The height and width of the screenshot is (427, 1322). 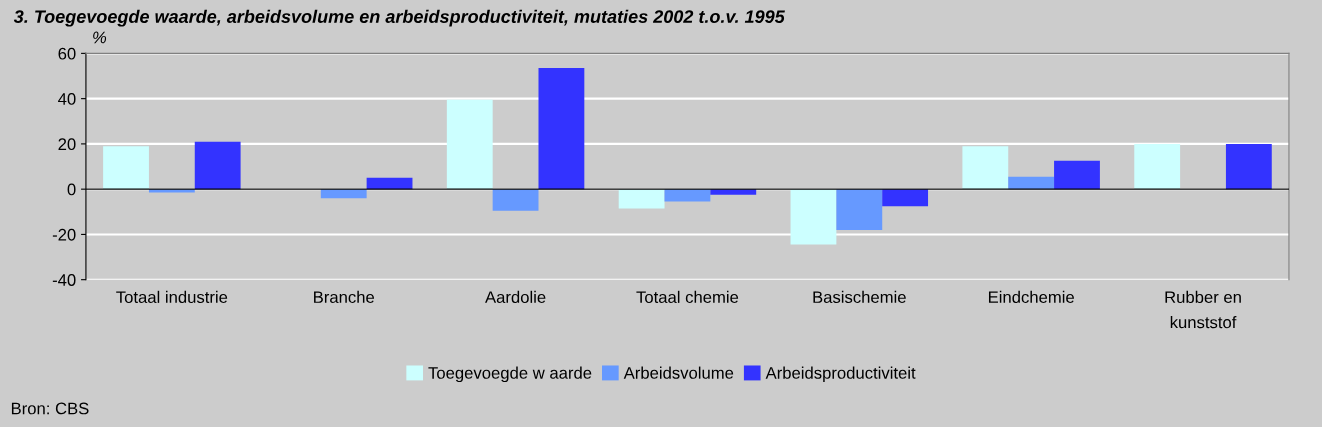 What do you see at coordinates (100, 37) in the screenshot?
I see `y-axis-title: %` at bounding box center [100, 37].